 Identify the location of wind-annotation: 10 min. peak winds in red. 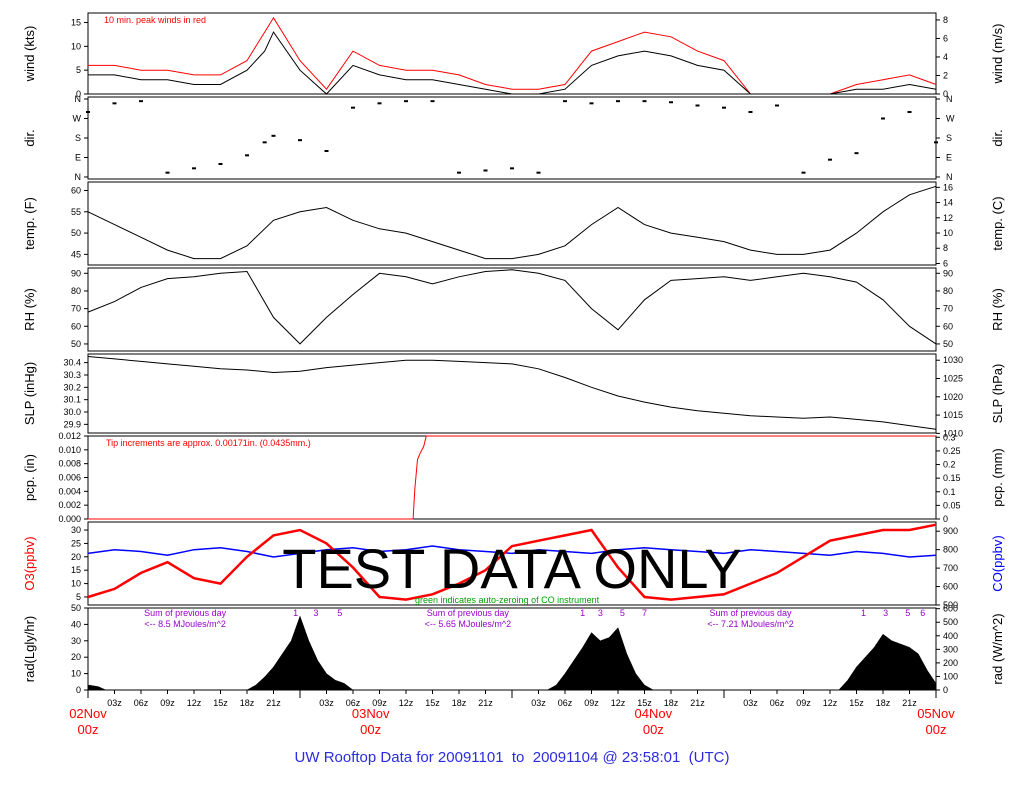
(155, 20).